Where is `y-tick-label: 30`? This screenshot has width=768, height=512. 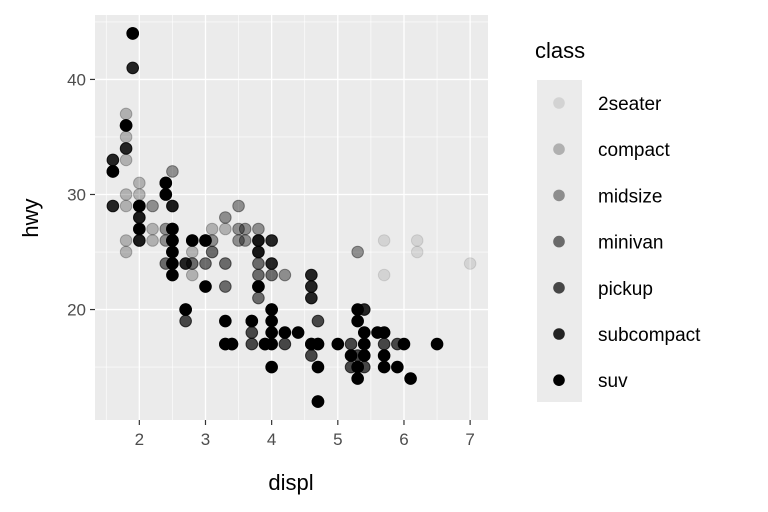 y-tick-label: 30 is located at coordinates (76, 194).